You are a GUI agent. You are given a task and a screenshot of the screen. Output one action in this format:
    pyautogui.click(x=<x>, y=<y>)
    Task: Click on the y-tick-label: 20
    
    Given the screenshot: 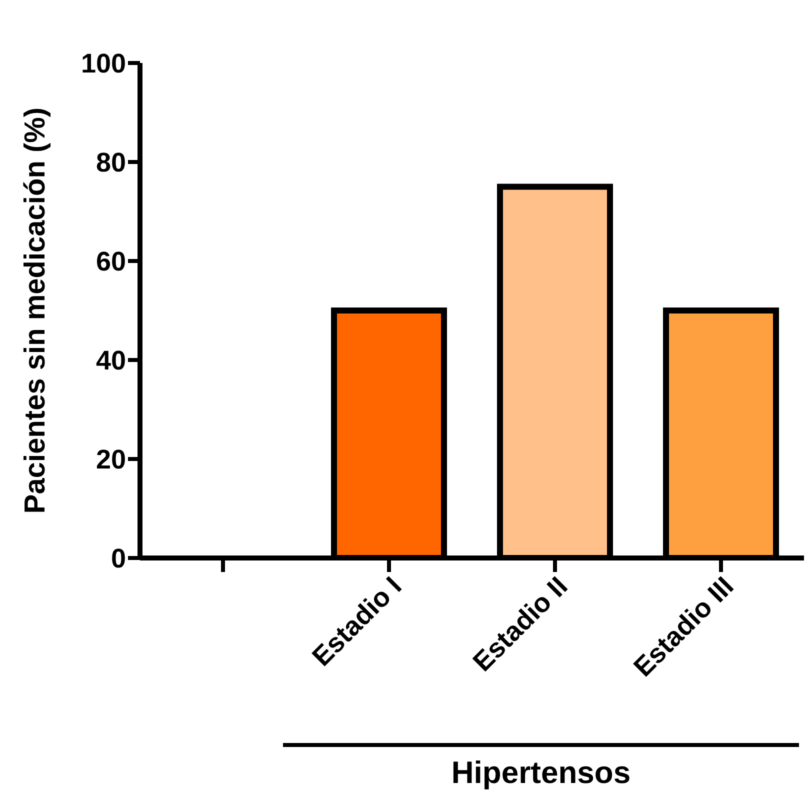 What is the action you would take?
    pyautogui.click(x=111, y=459)
    